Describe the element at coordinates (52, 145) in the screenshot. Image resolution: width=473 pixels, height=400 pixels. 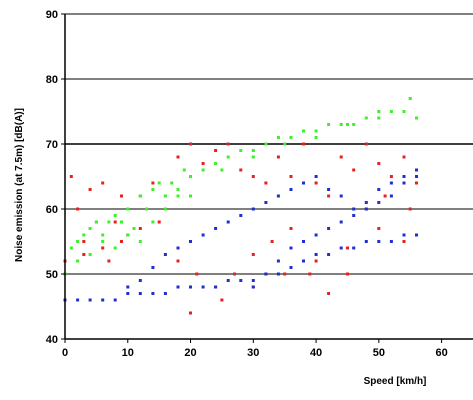
I see `y-tick-label-70: 70` at that location.